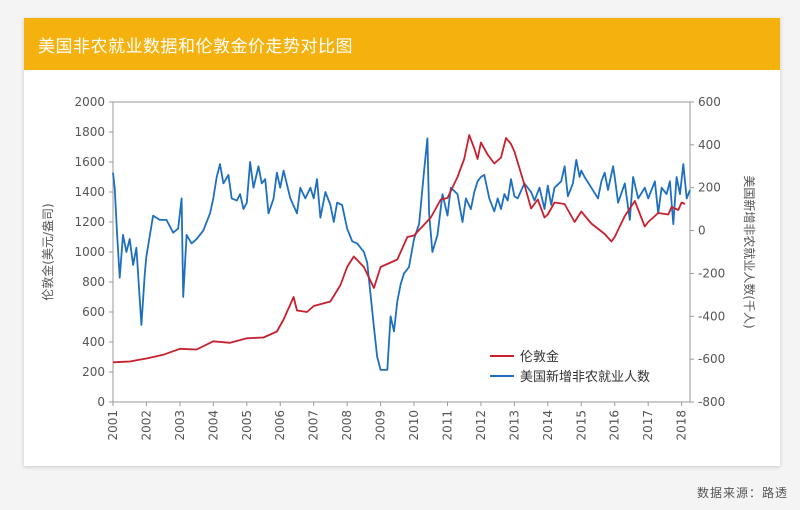 The width and height of the screenshot is (800, 510). I want to click on right-tick-label: 600, so click(709, 102).